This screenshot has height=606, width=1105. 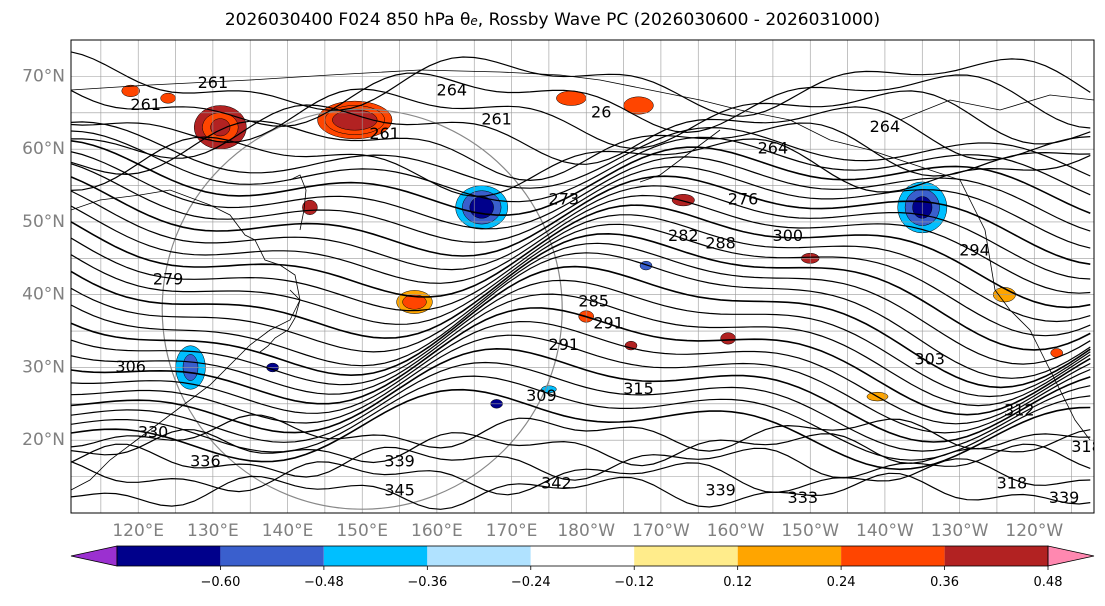 I want to click on x-tick-label: 140°W, so click(x=885, y=531).